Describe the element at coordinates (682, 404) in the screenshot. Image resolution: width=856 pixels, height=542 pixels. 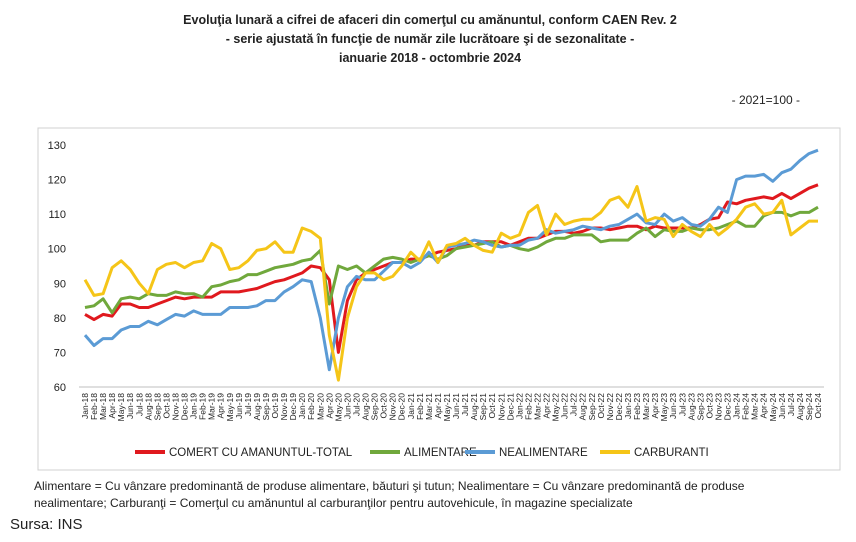
I see `x-tick-label: Jul-23` at that location.